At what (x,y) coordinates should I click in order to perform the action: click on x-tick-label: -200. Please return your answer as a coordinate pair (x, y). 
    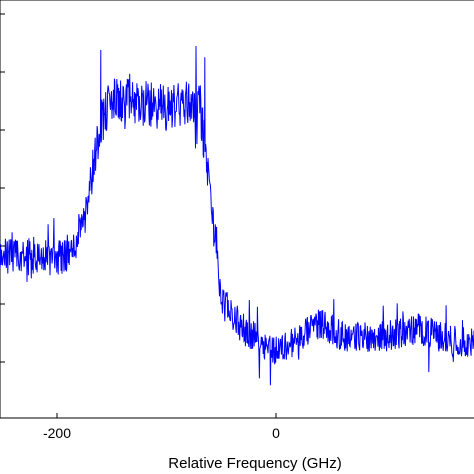
    Looking at the image, I should click on (57, 433).